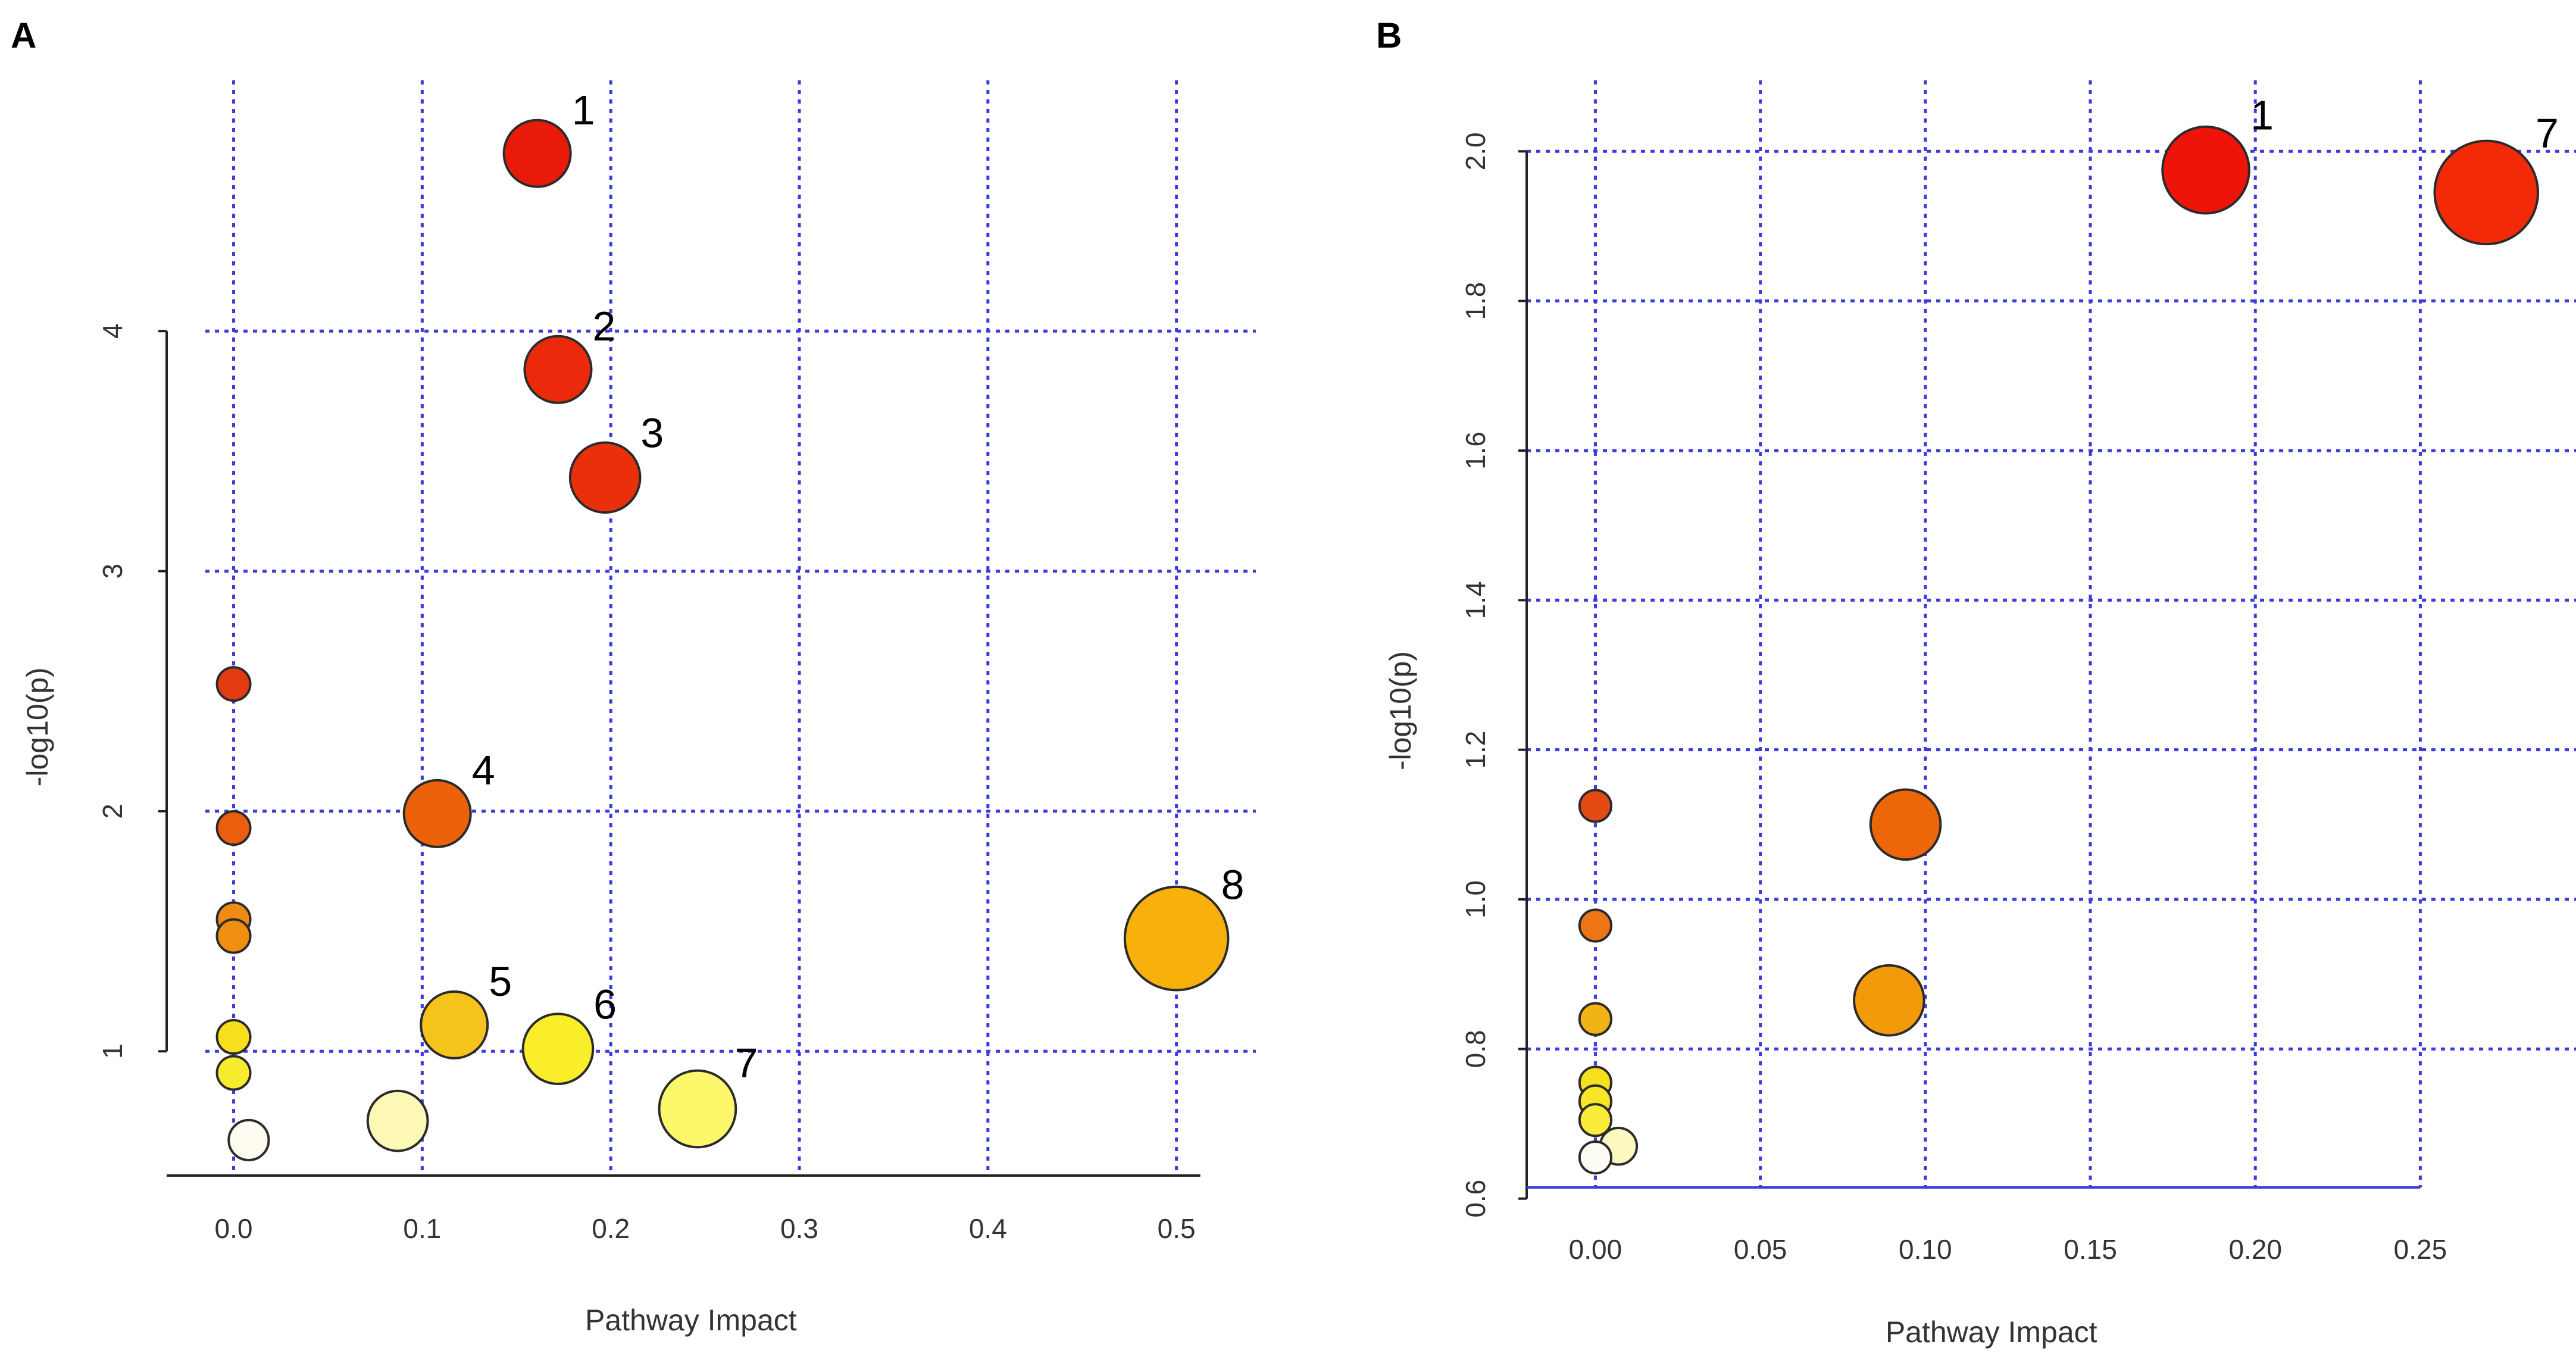  Describe the element at coordinates (112, 811) in the screenshot. I see `y-tick-label: 2` at that location.